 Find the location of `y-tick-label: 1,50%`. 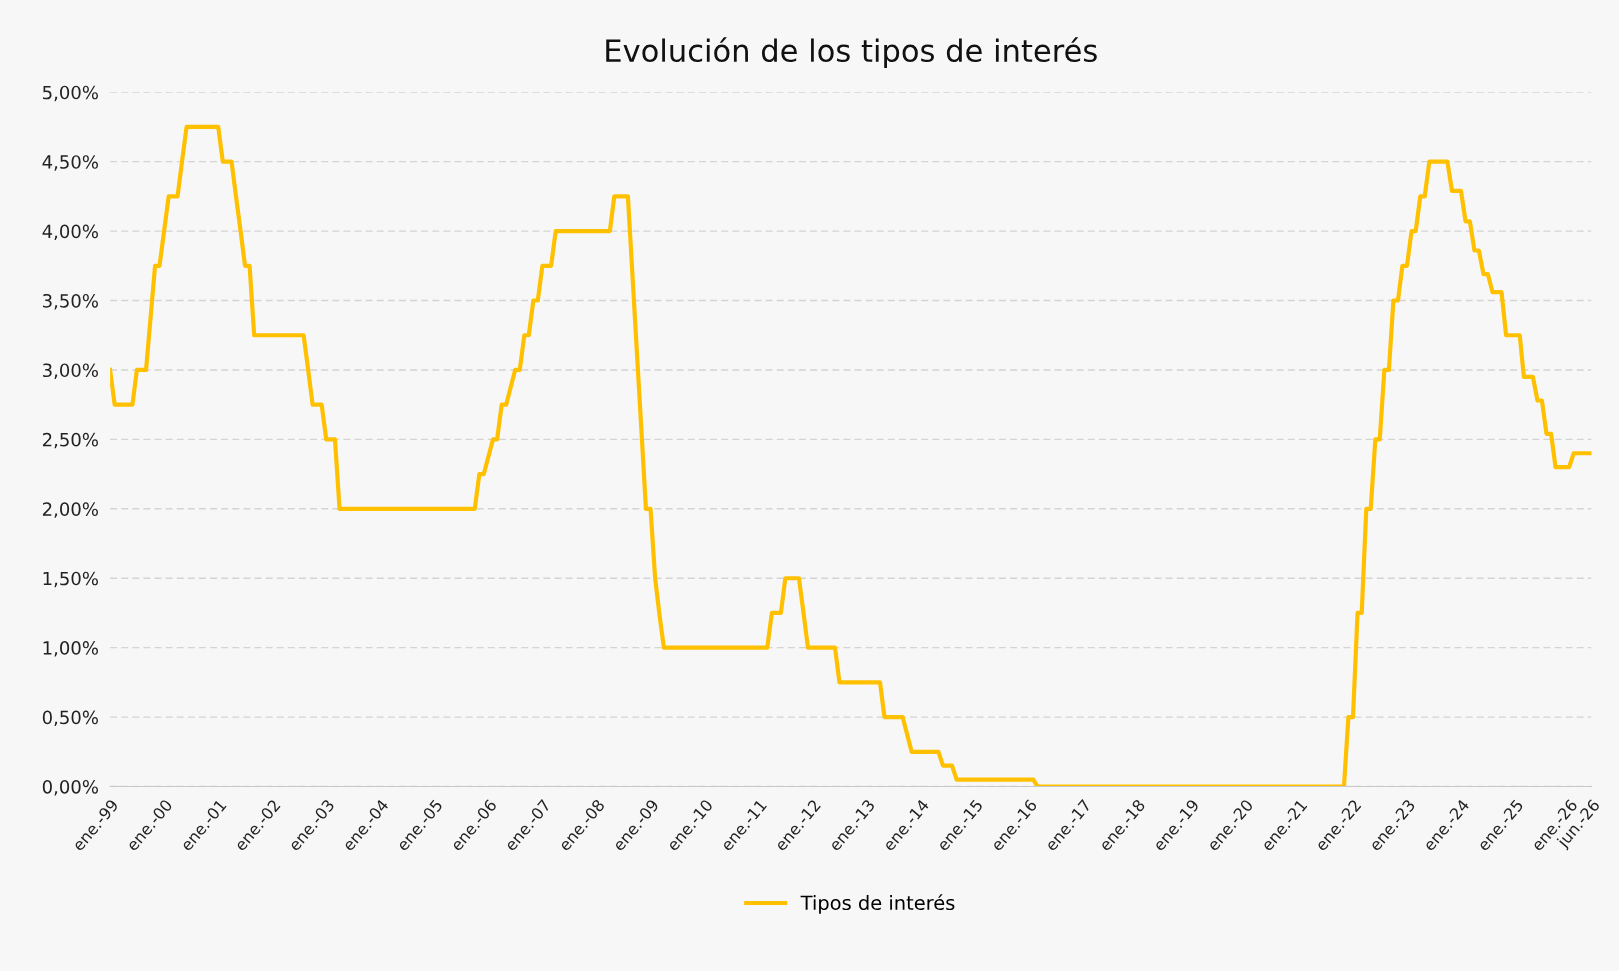

y-tick-label: 1,50% is located at coordinates (70, 579).